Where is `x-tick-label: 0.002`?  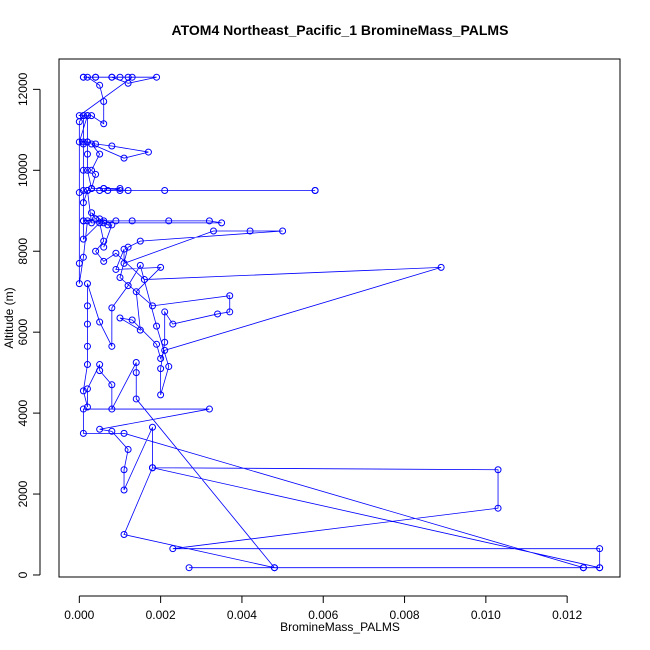 x-tick-label: 0.002 is located at coordinates (161, 615).